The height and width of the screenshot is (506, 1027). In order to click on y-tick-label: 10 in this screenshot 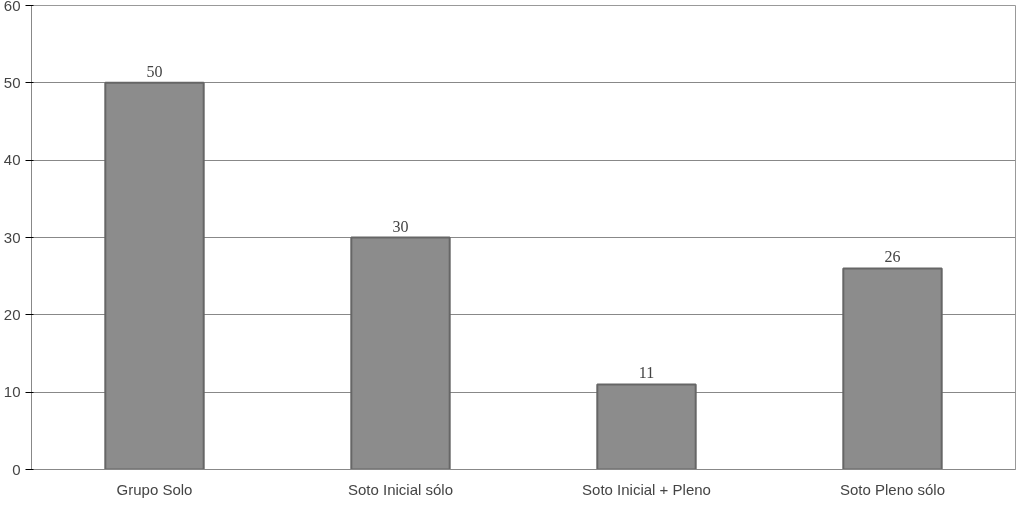, I will do `click(12, 392)`.